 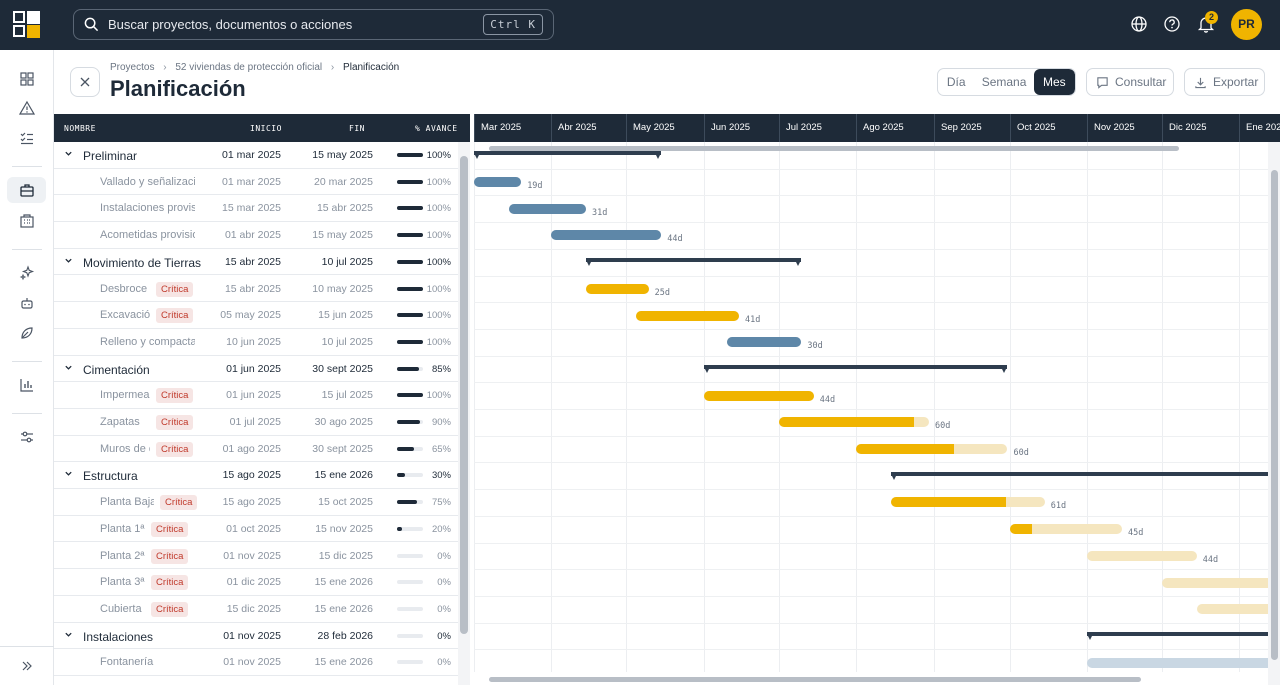 I want to click on table-row: Planta 3ª Crítica 01 dic 2025 15 ene 2026 0%, so click(x=256, y=582).